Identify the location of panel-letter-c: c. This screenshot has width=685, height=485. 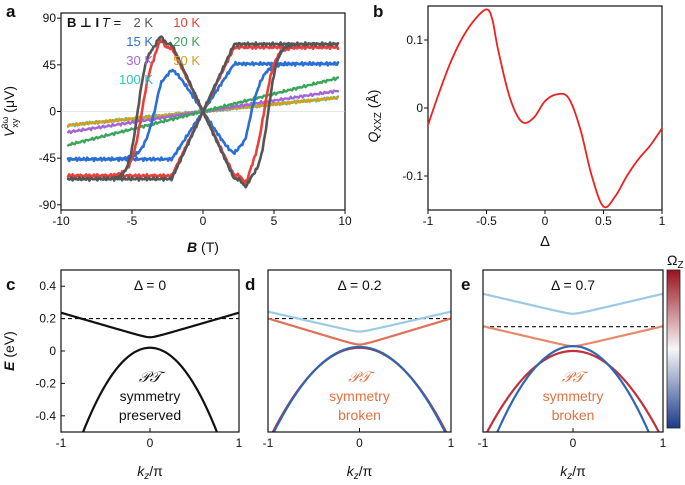
(10, 284).